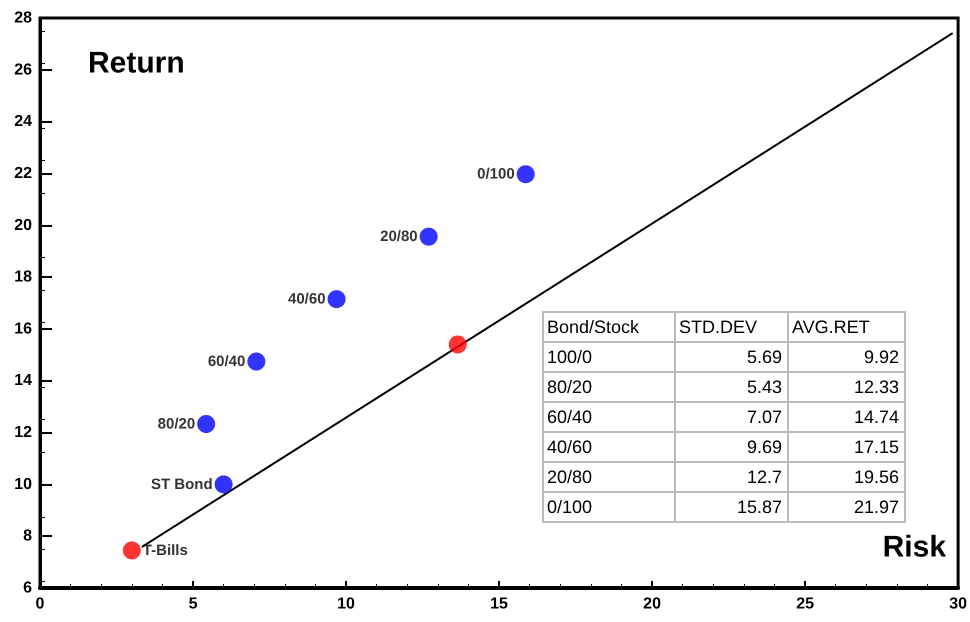 The image size is (970, 622). What do you see at coordinates (499, 604) in the screenshot?
I see `x-tick-label: 15` at bounding box center [499, 604].